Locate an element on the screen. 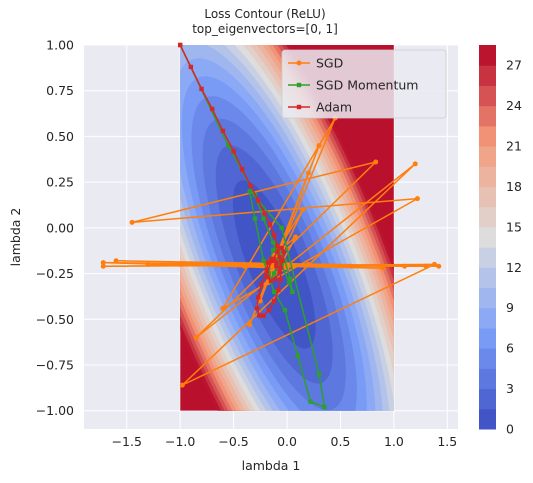 The width and height of the screenshot is (533, 483). legend: SGD SGD Momentum Adam is located at coordinates (364, 84).